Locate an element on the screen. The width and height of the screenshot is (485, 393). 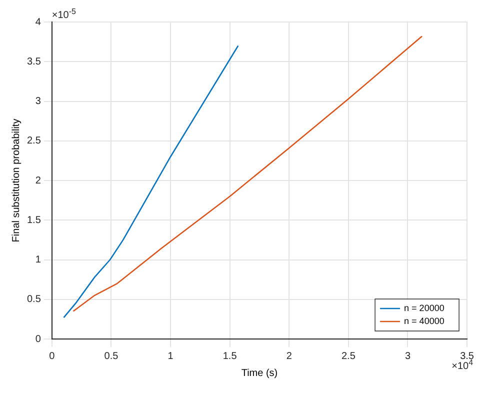
x-tick-label: 0 is located at coordinates (52, 356).